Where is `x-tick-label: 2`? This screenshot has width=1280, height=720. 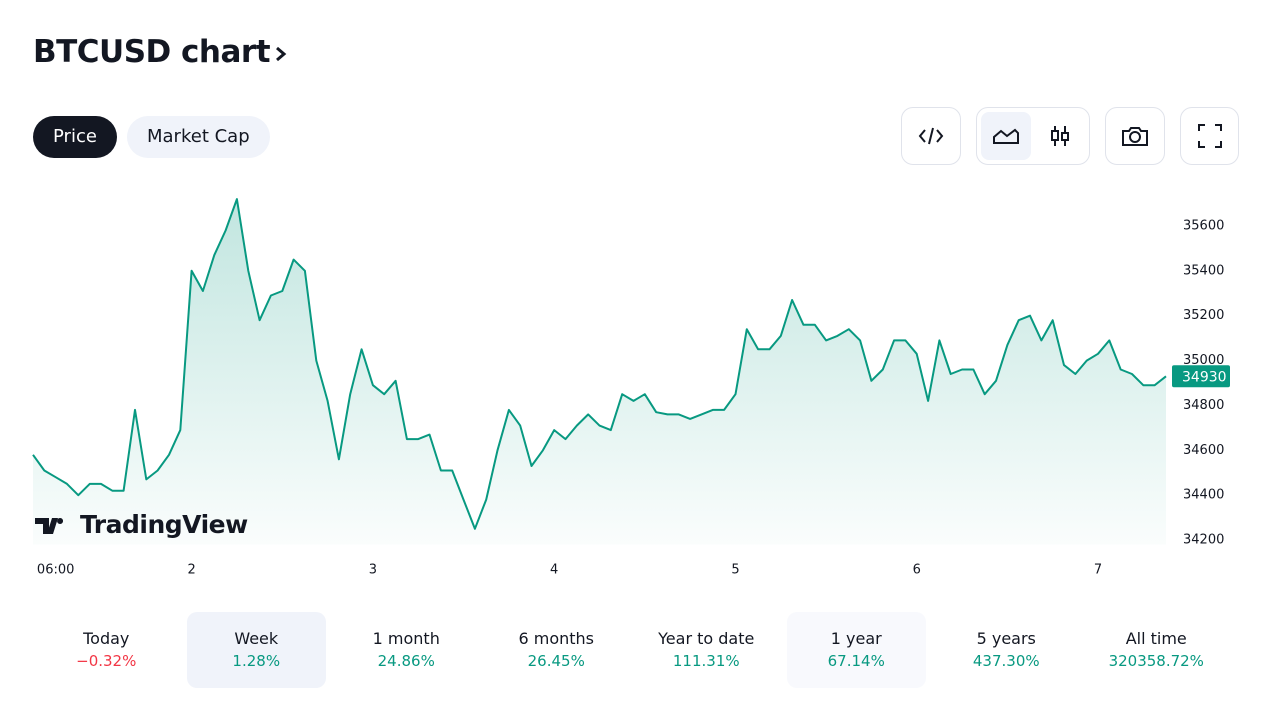 x-tick-label: 2 is located at coordinates (191, 570).